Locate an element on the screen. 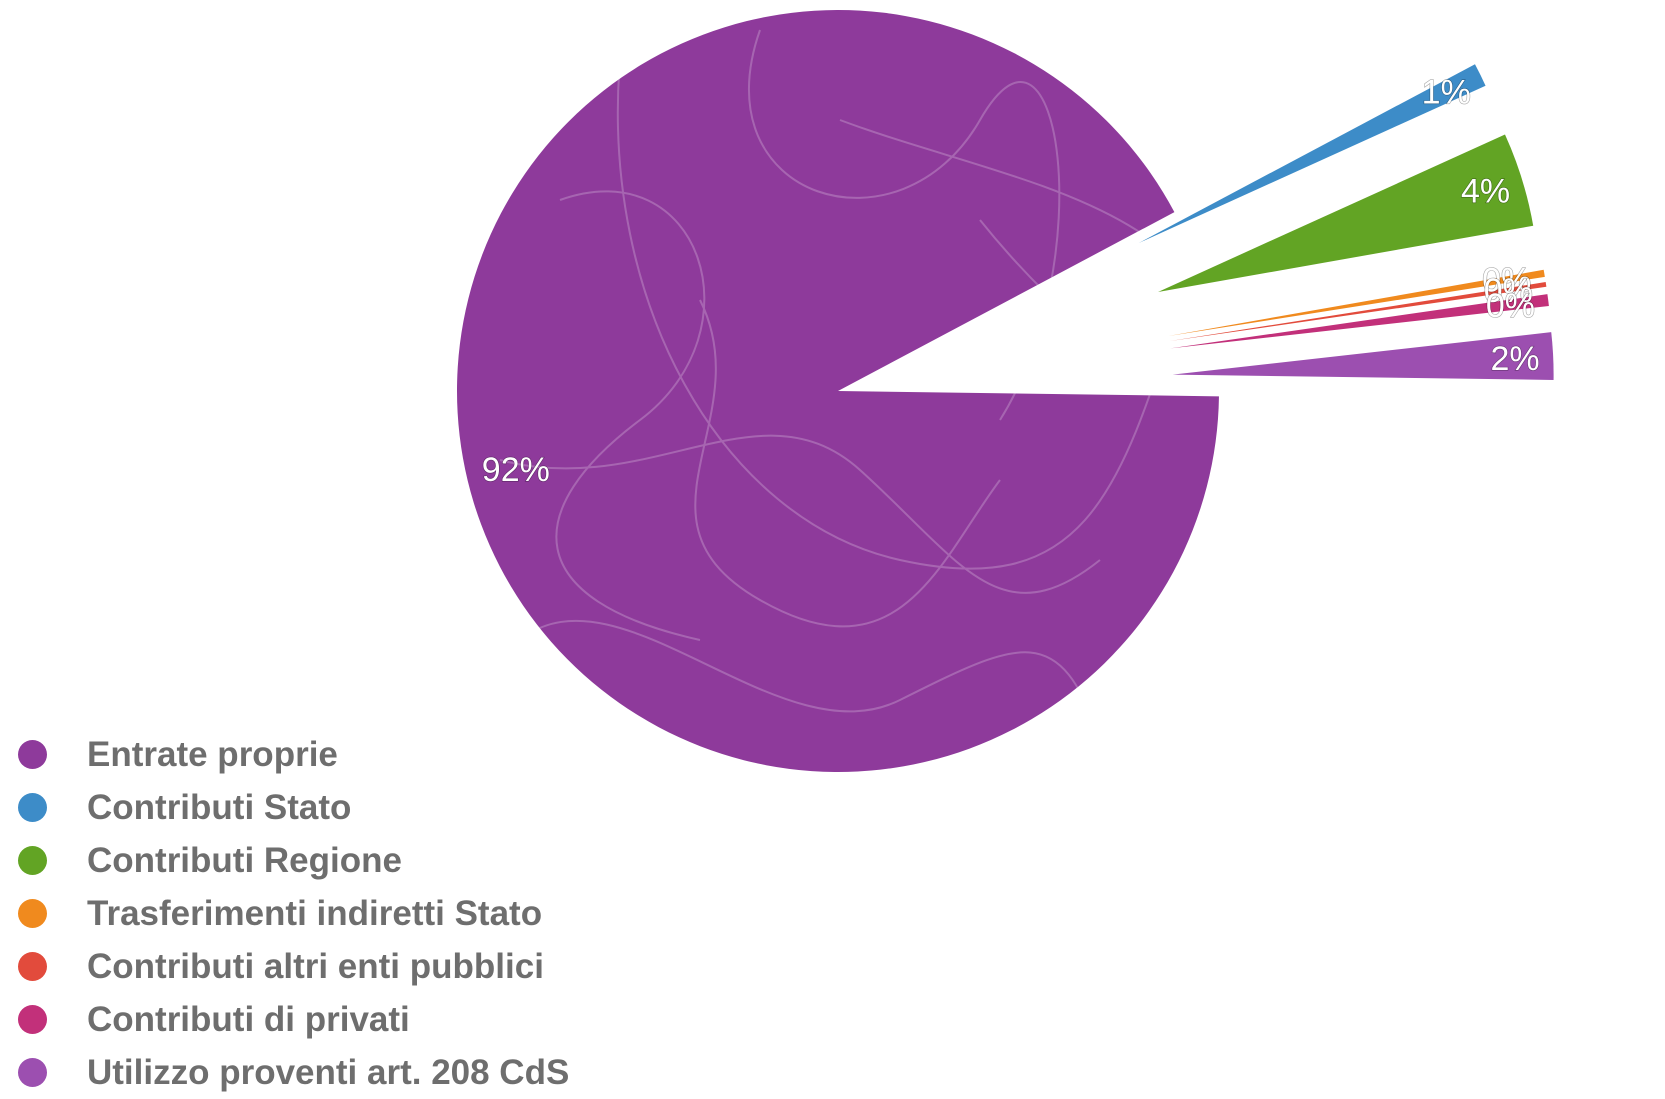 The height and width of the screenshot is (1099, 1665). pie-slice-utilizzo-proventi-art-208-cds is located at coordinates (1363, 356).